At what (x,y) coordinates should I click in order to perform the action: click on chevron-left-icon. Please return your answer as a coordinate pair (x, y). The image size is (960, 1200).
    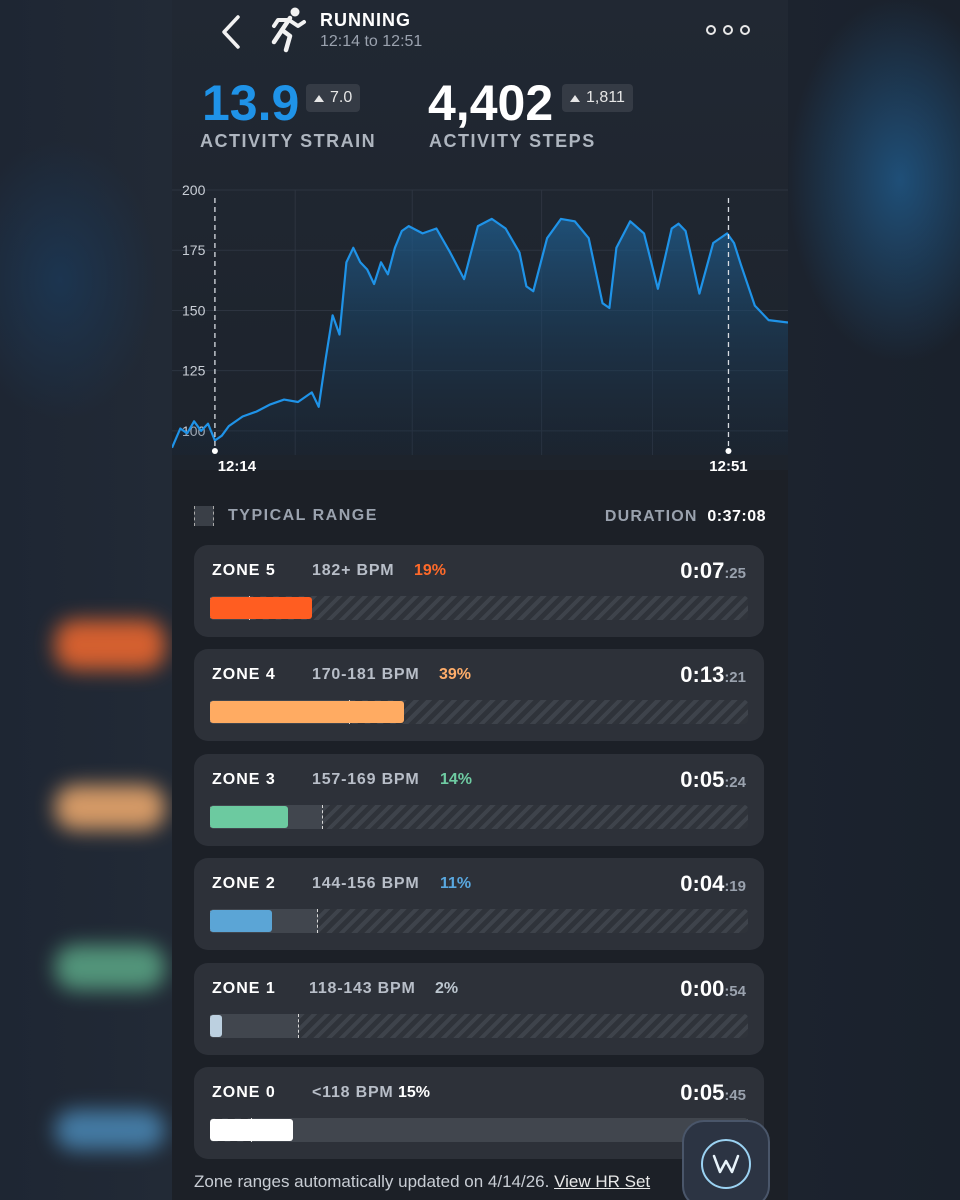
    Looking at the image, I should click on (231, 32).